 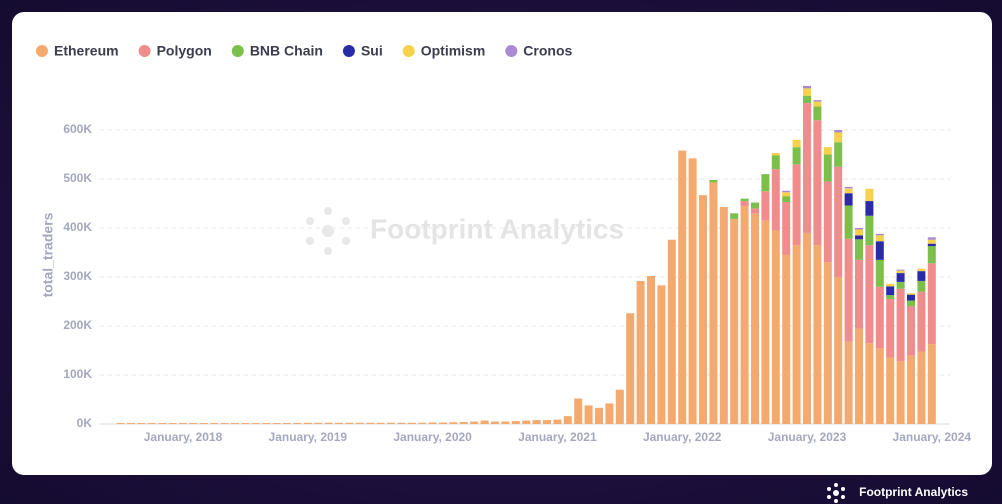 I want to click on legend-label: Cronos, so click(x=547, y=51).